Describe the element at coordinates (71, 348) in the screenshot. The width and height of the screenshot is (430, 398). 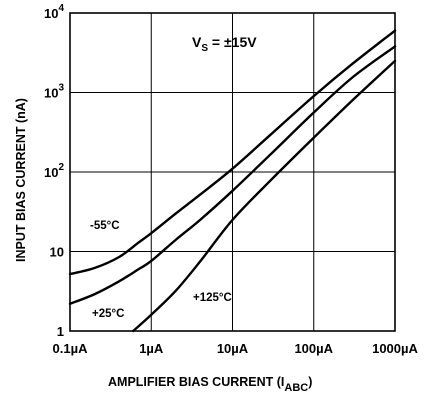
I see `x-tick-label-0: 0.1µA` at that location.